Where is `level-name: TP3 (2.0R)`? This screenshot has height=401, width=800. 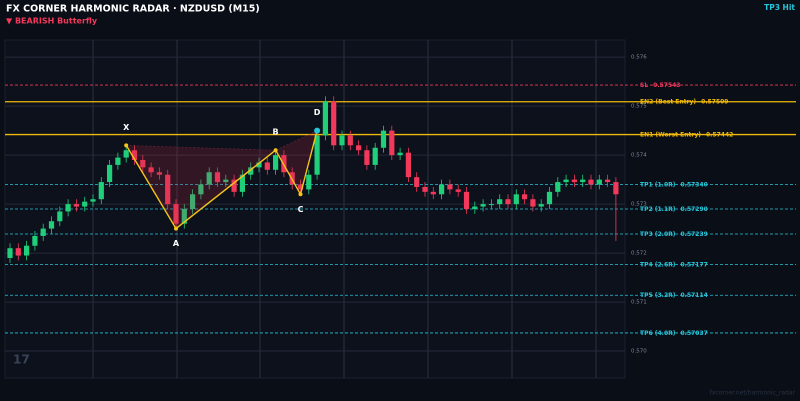 level-name: TP3 (2.0R) is located at coordinates (658, 233).